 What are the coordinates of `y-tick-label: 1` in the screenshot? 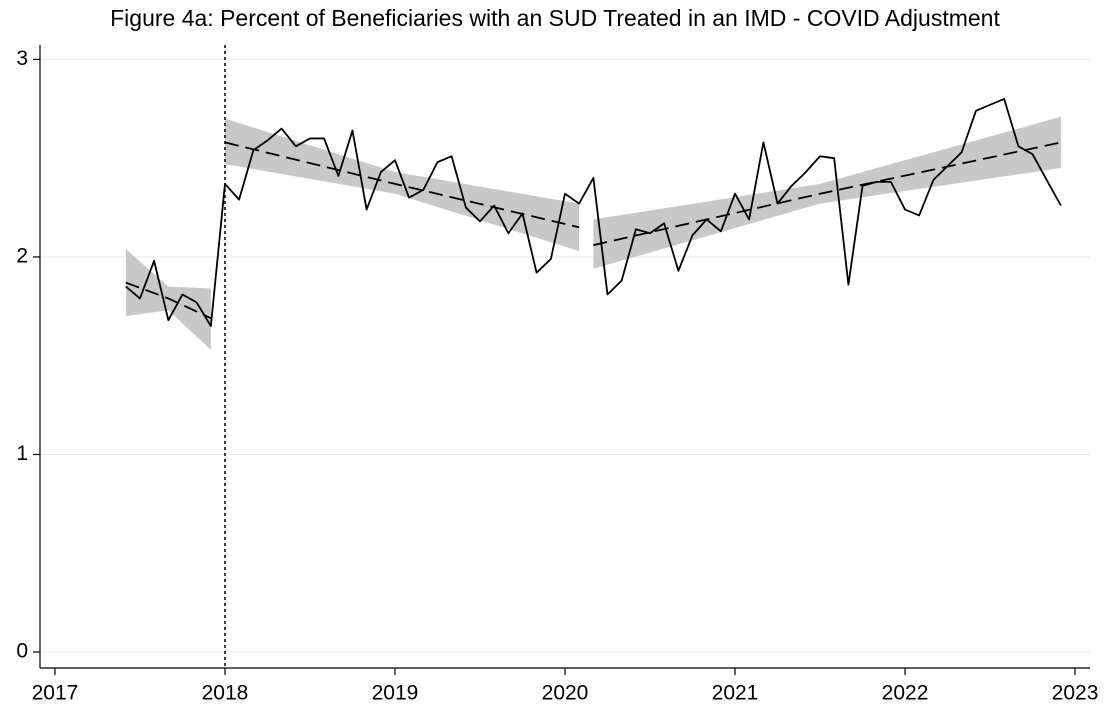 It's located at (22, 453).